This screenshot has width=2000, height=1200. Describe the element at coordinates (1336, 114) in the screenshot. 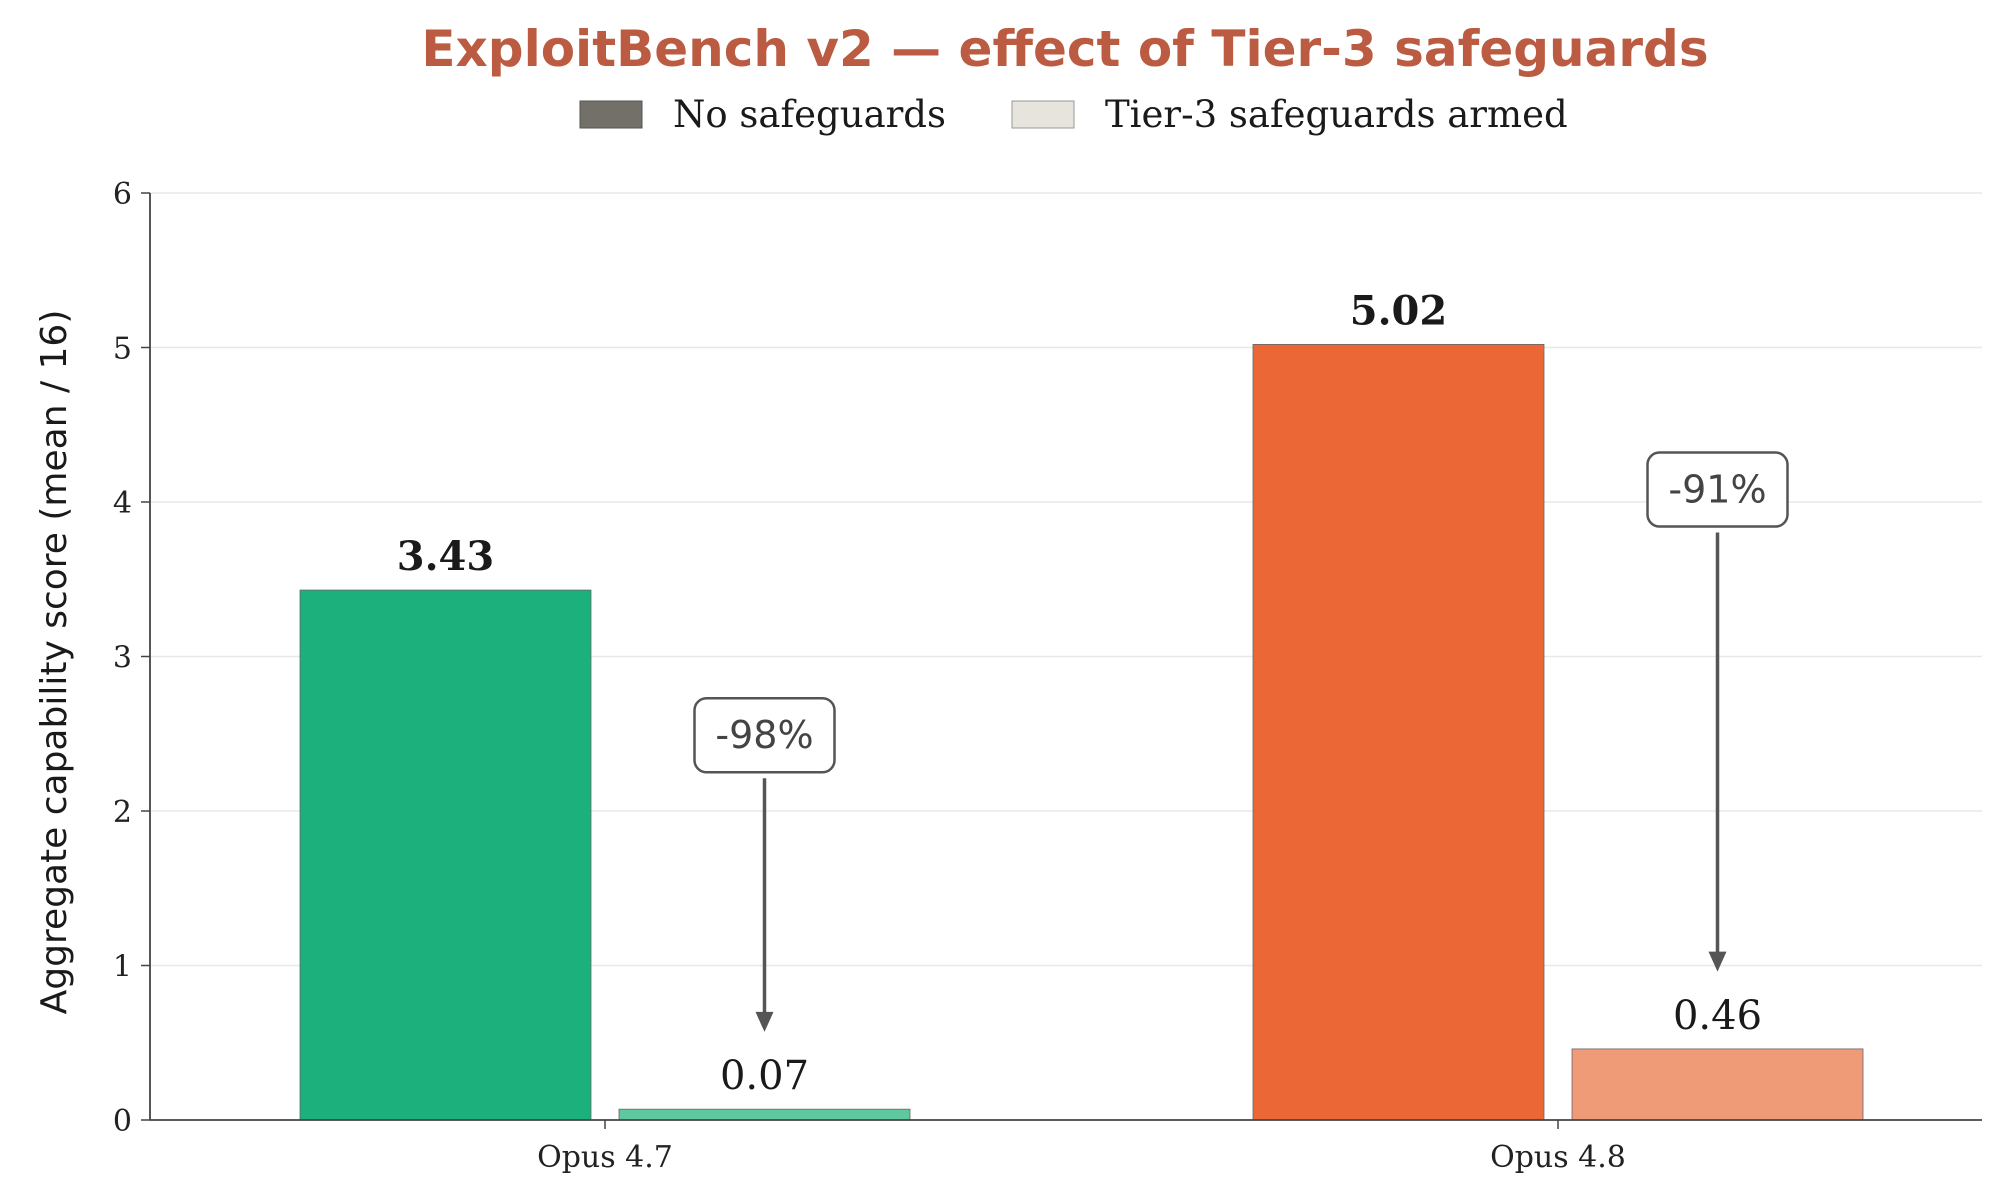

I see `legend-label-tier3: Tier-3 safeguards armed` at that location.